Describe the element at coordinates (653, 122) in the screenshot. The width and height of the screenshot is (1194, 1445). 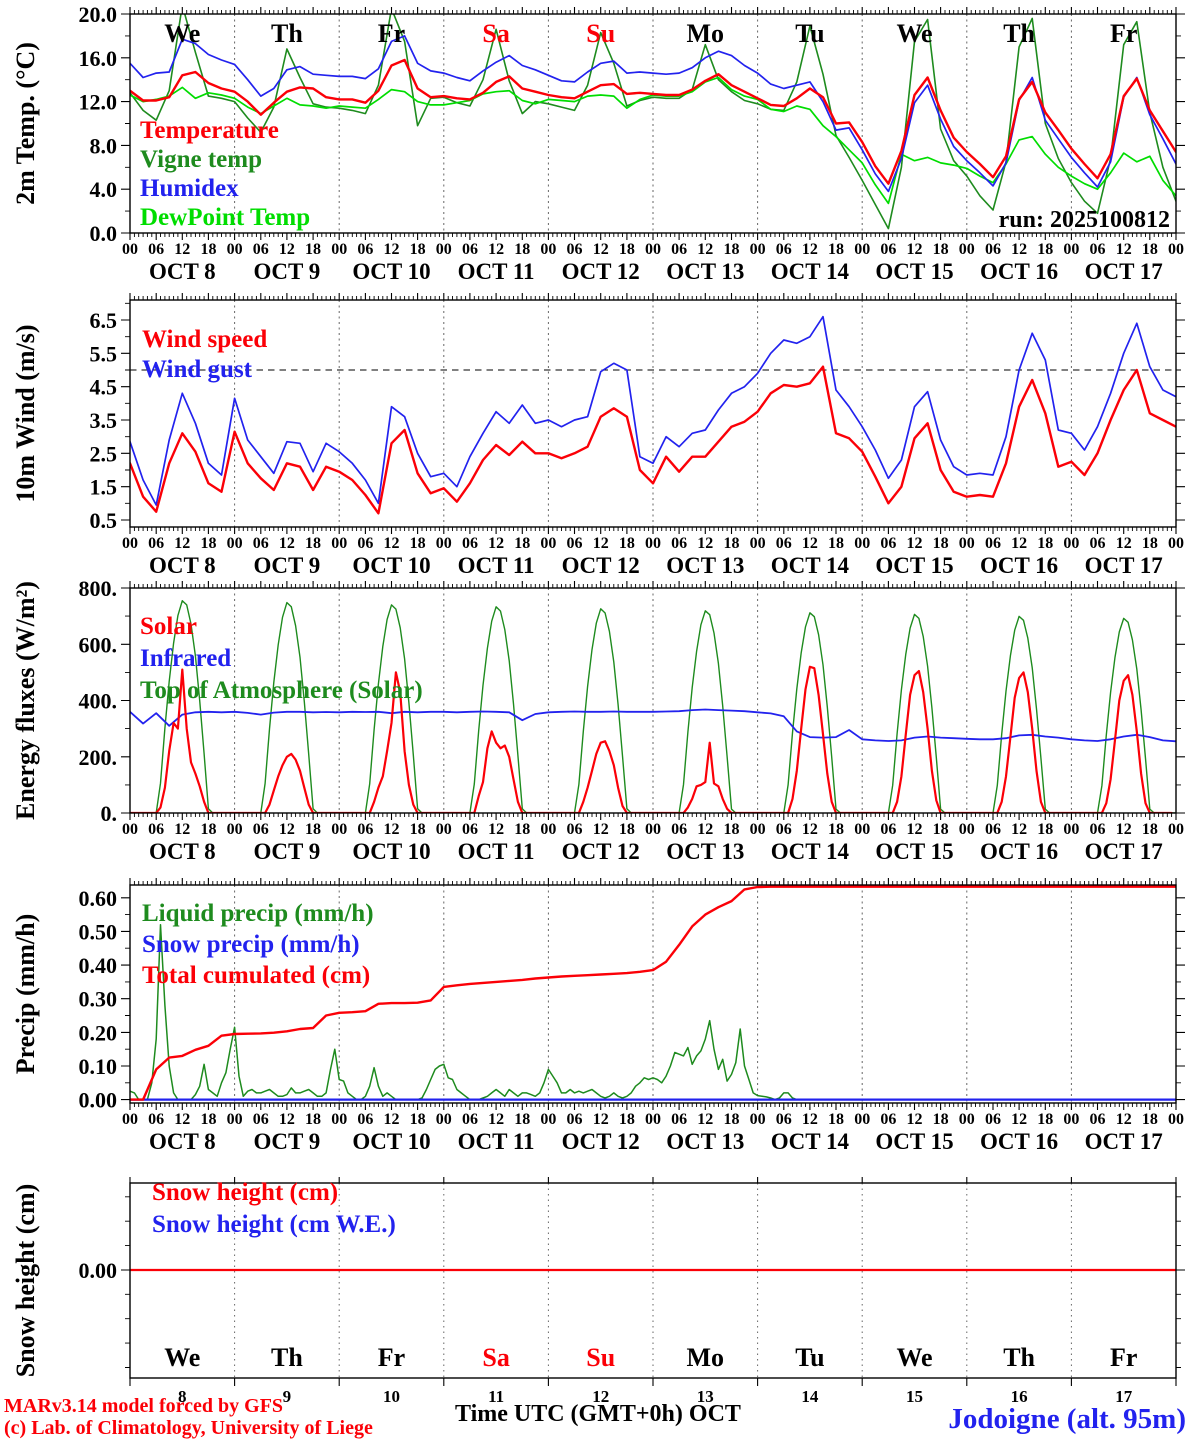
I see `series-group-temperature` at that location.